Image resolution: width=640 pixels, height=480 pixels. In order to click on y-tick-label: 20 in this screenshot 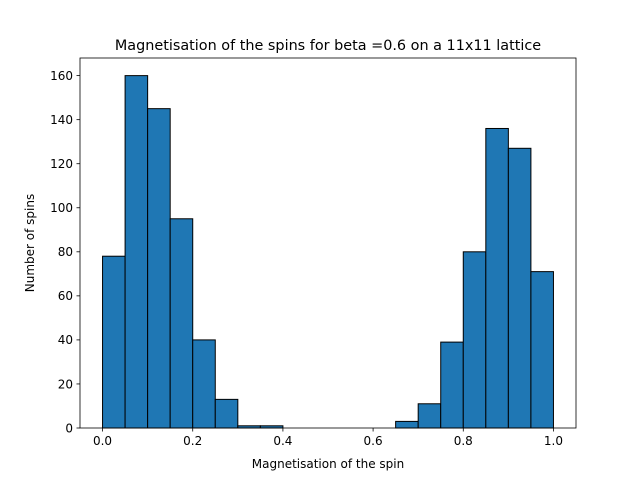, I will do `click(65, 384)`.